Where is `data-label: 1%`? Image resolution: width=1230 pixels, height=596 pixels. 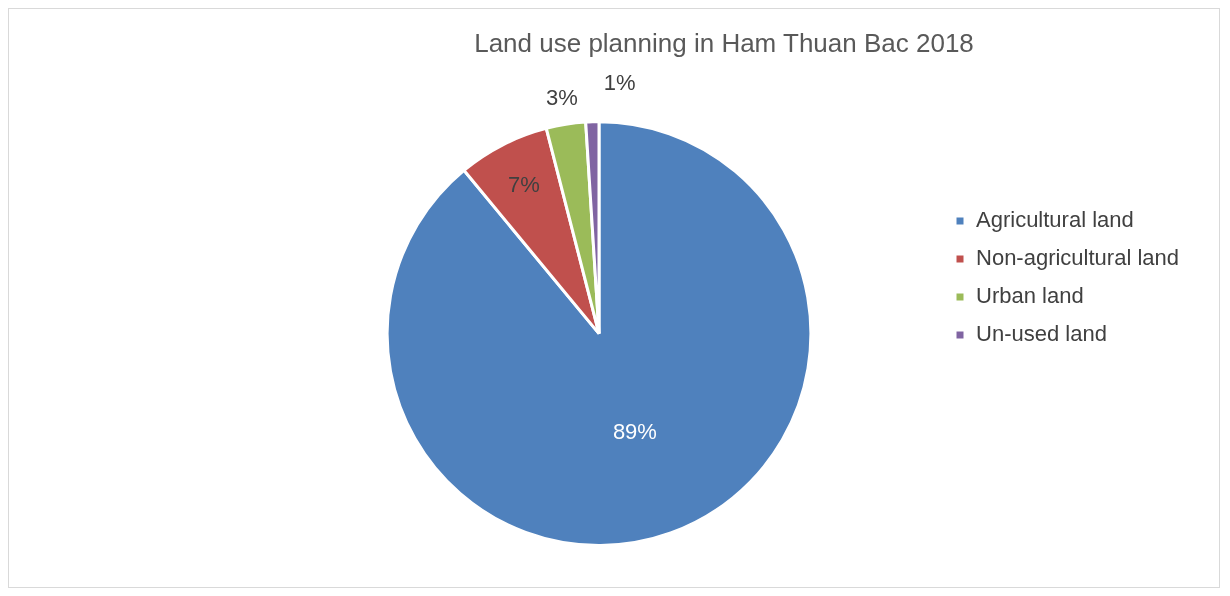 data-label: 1% is located at coordinates (619, 83).